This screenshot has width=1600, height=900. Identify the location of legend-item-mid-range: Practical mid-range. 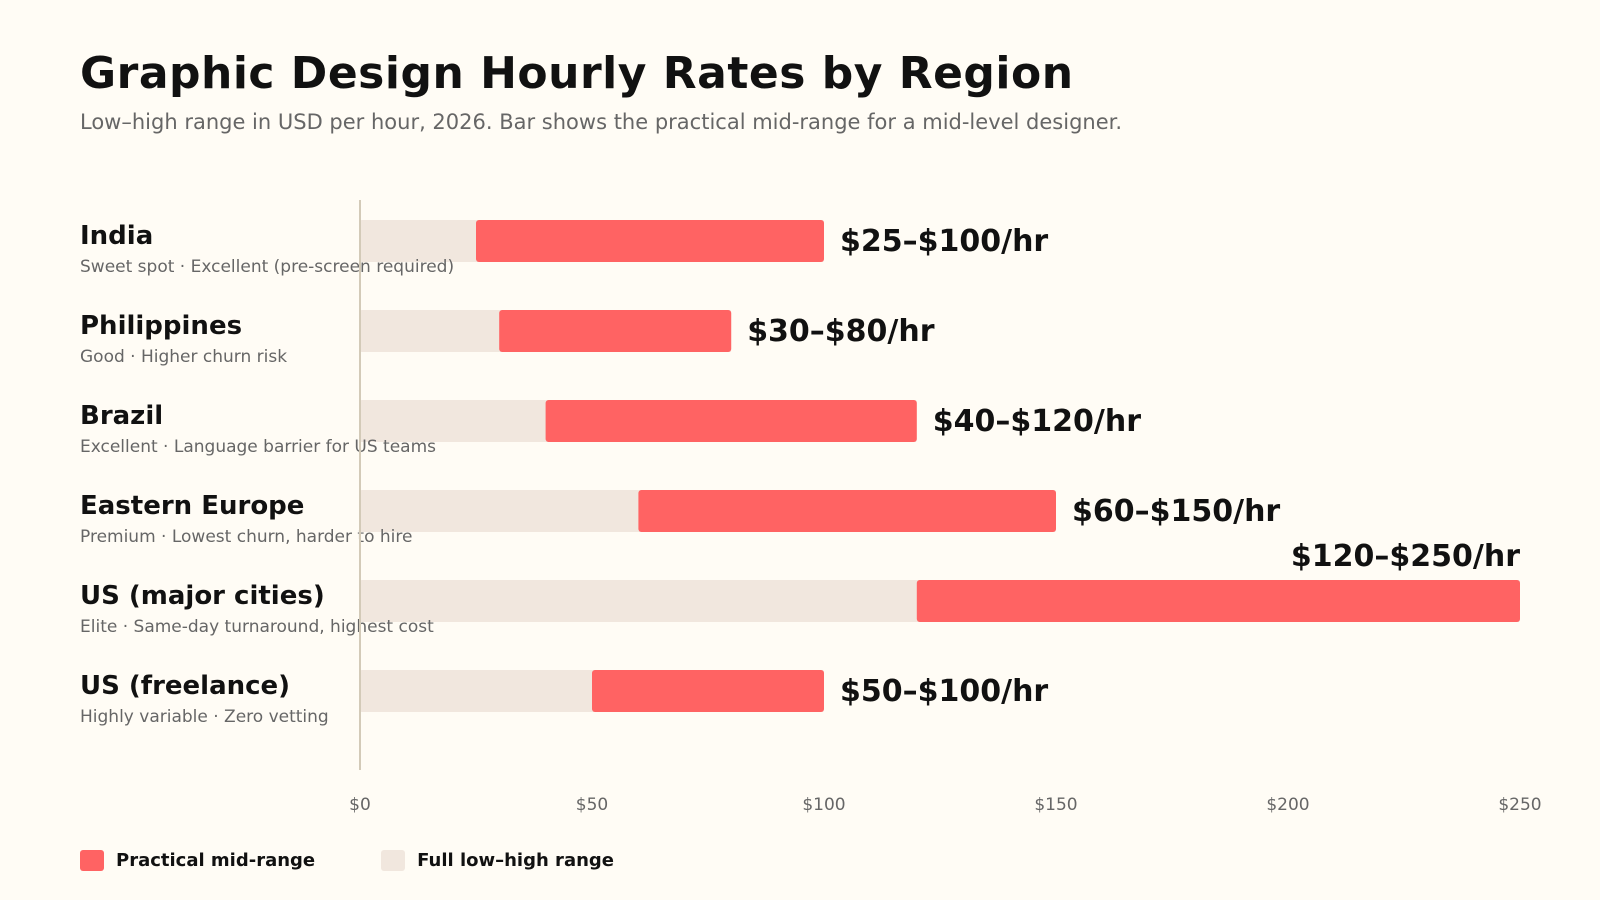
(197, 860).